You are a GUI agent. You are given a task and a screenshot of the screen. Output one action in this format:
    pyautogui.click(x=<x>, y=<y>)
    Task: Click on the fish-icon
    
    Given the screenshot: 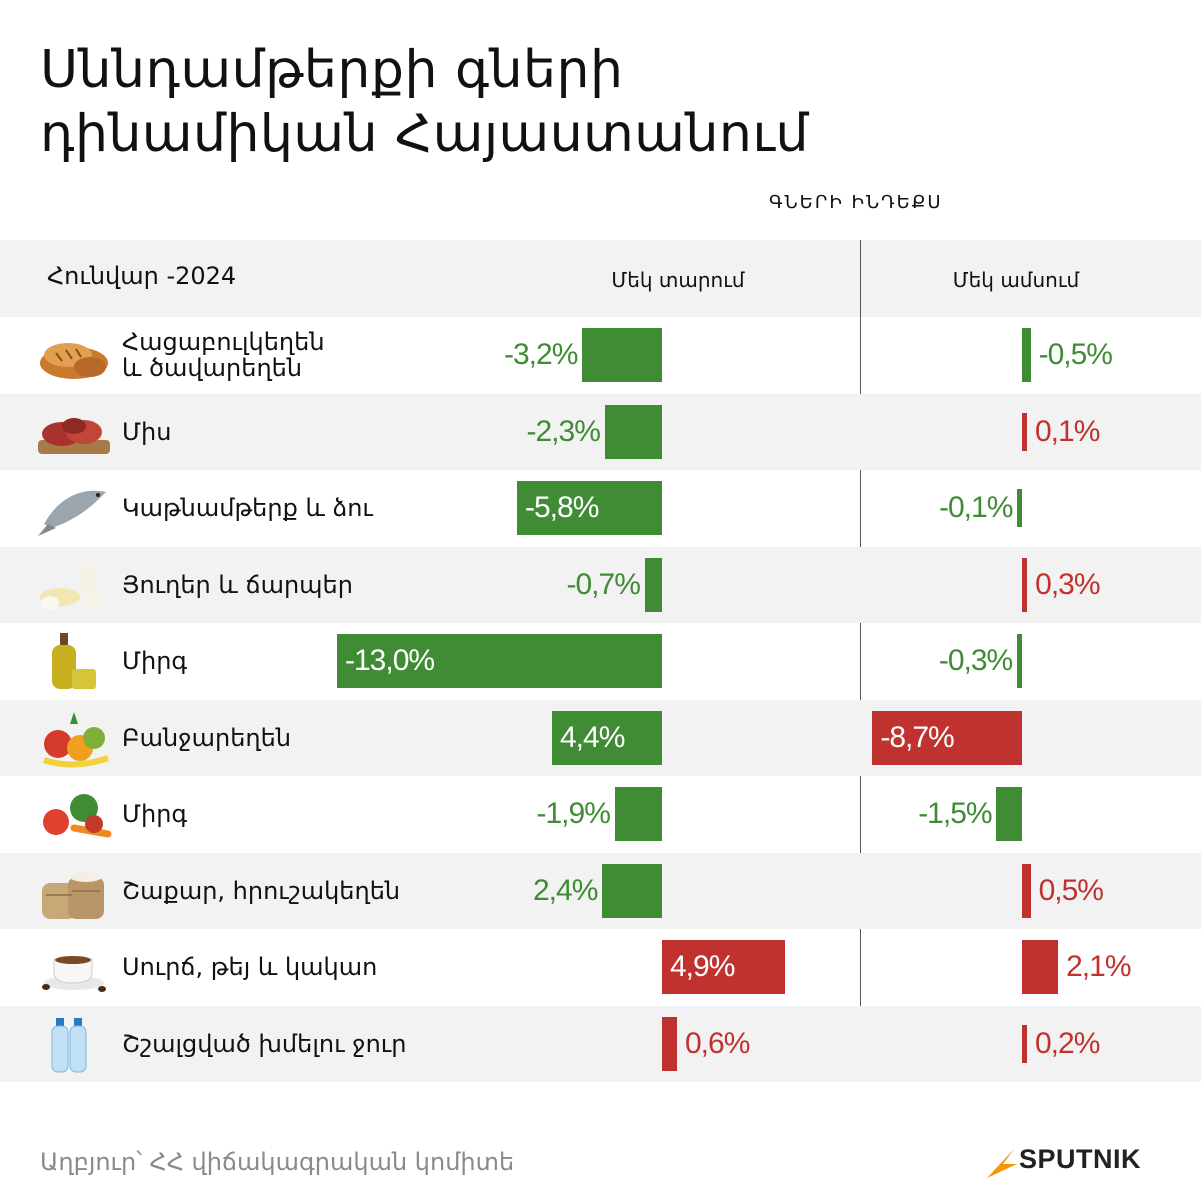 What is the action you would take?
    pyautogui.click(x=72, y=513)
    